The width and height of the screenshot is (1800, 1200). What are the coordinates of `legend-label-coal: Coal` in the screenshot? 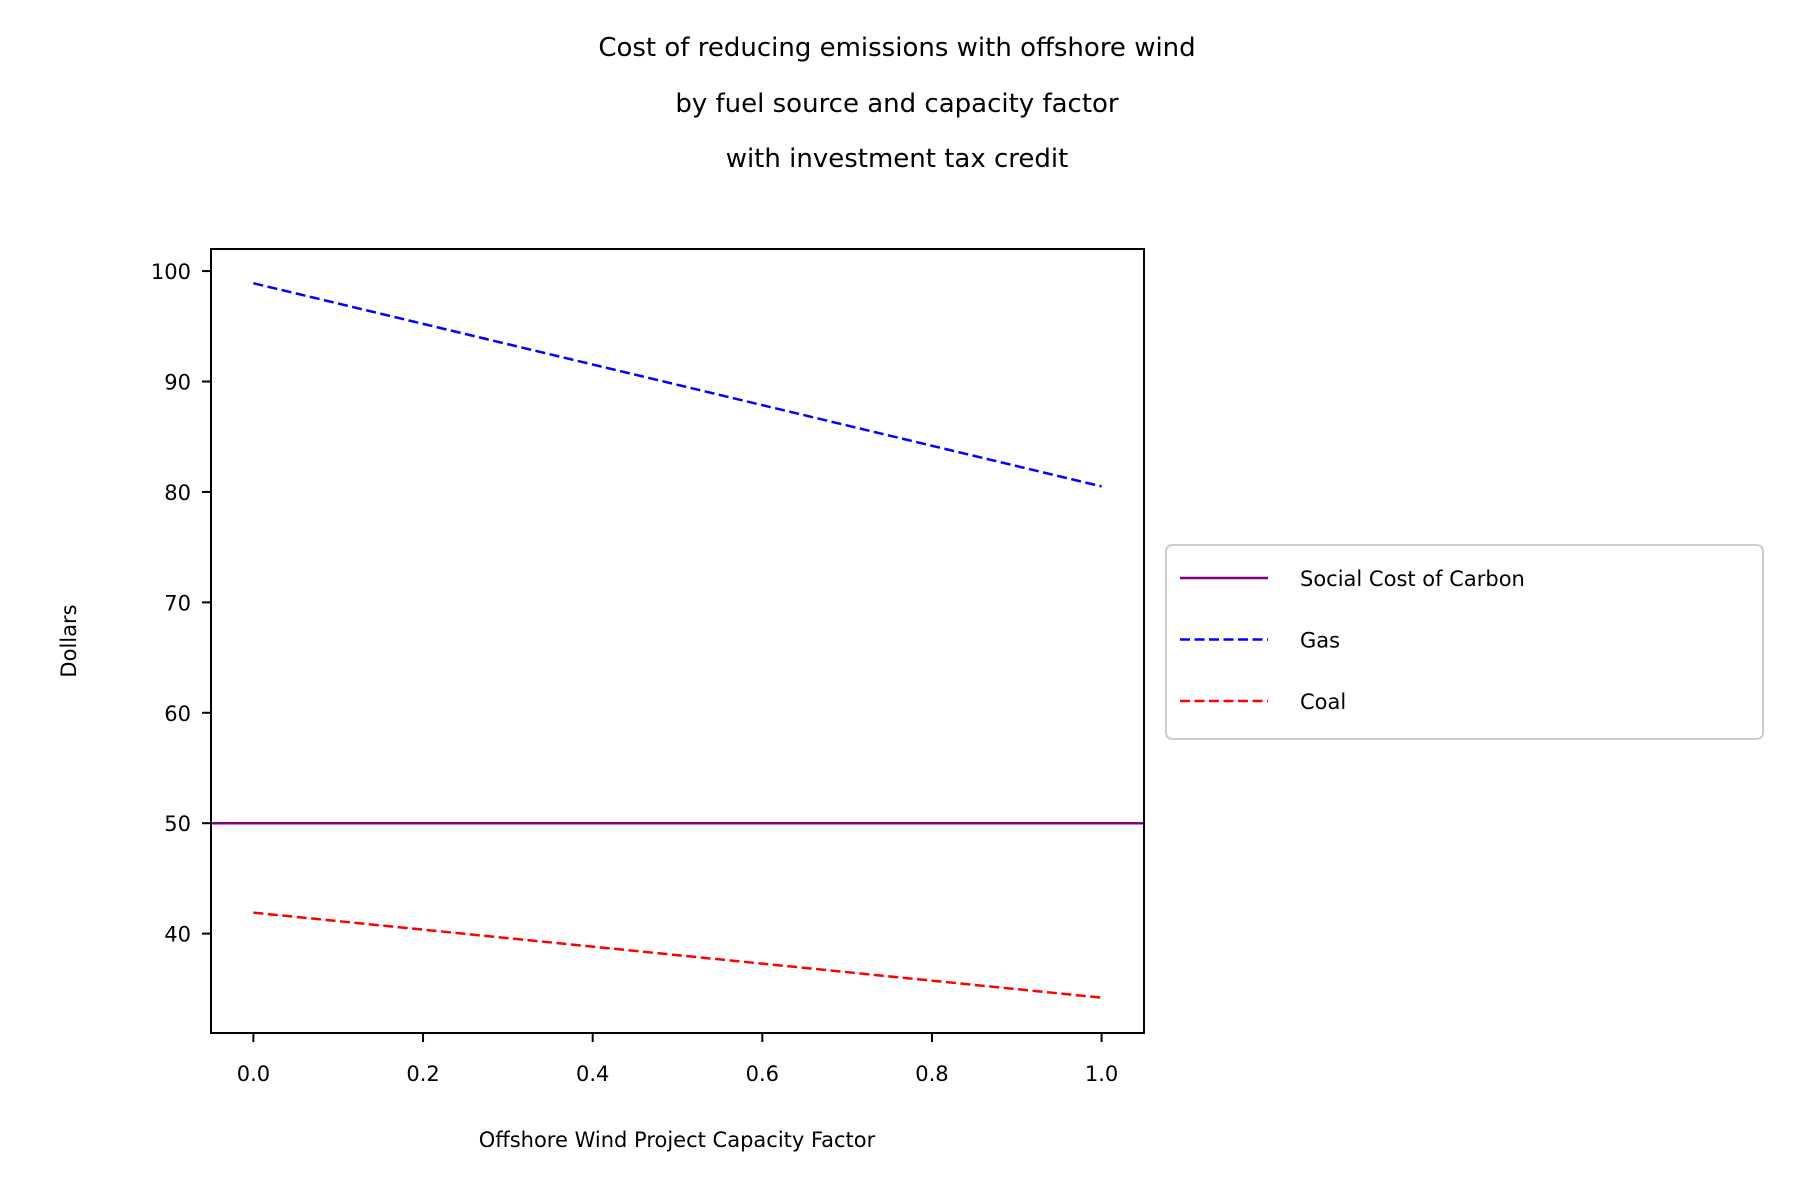 It's located at (1323, 702).